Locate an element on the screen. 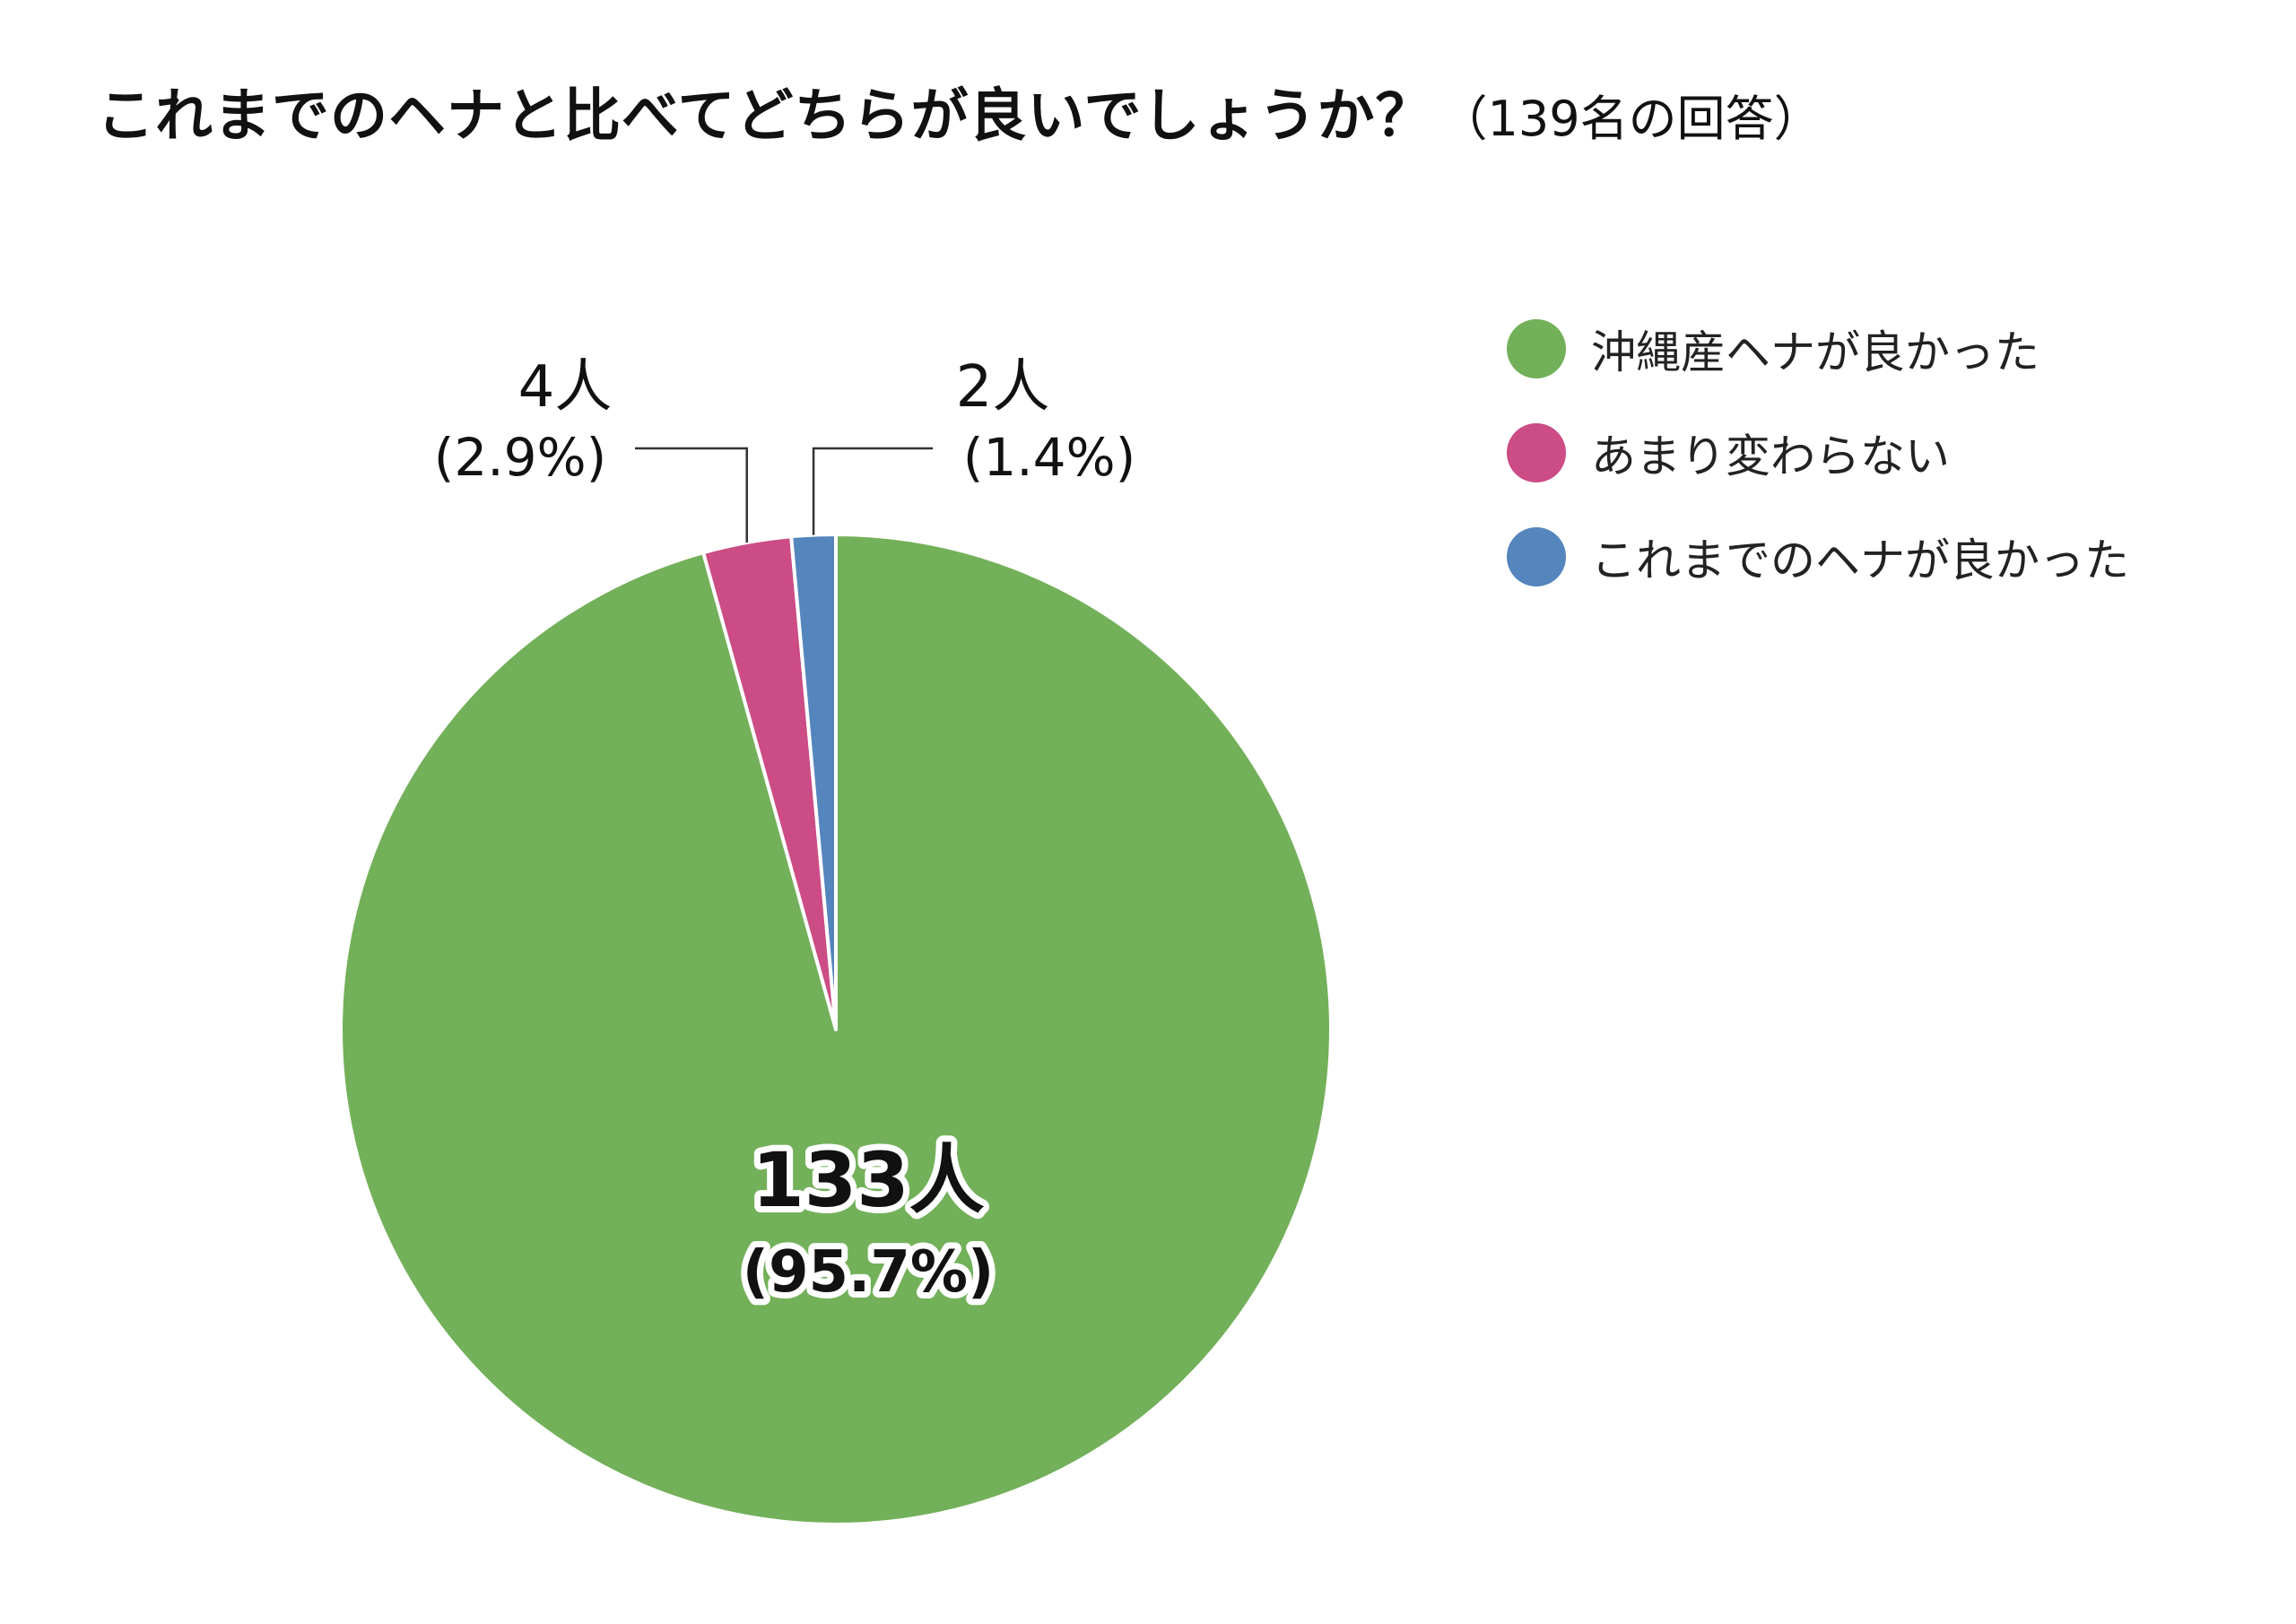 The height and width of the screenshot is (1624, 2296). chart-title-respondents: （139名の回答） is located at coordinates (1630, 119).